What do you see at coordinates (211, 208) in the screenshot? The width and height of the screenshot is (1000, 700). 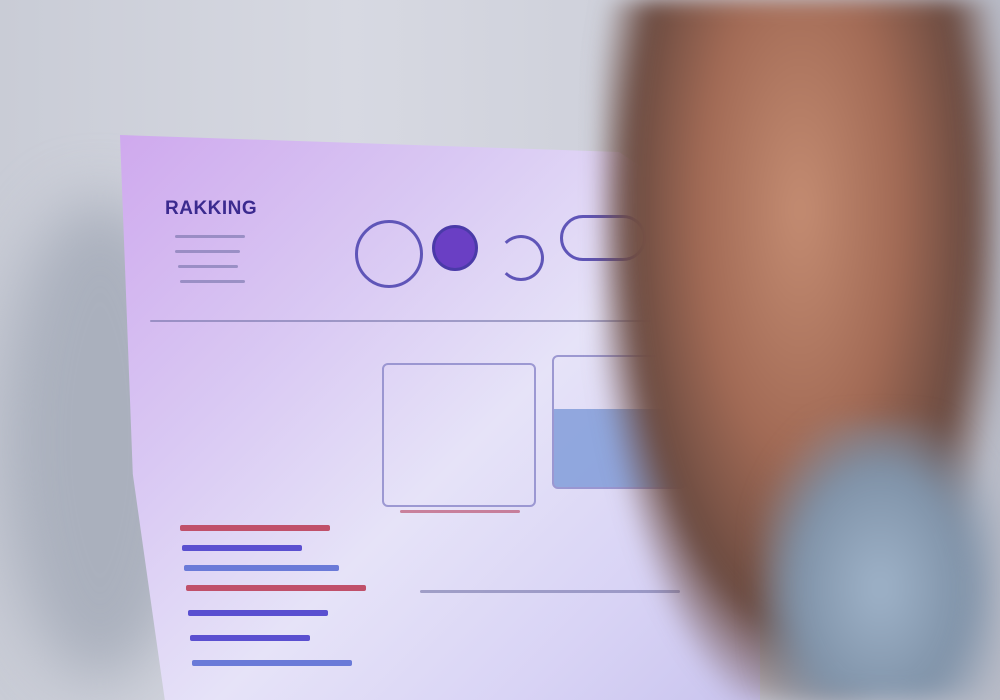 I see `report-title: RAKKING` at bounding box center [211, 208].